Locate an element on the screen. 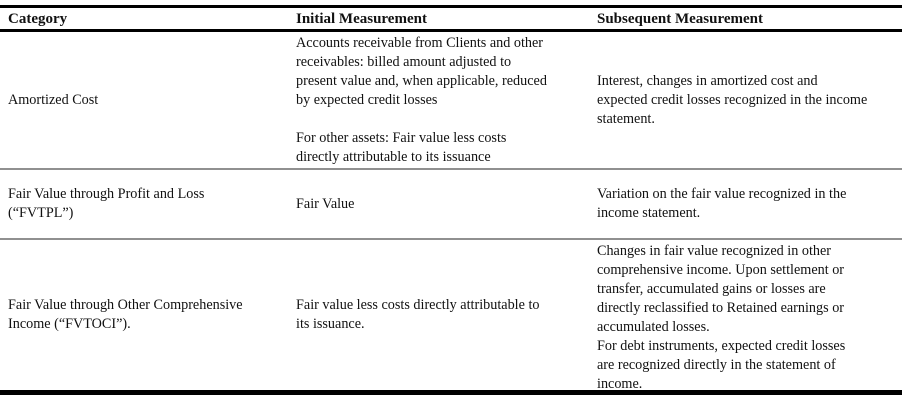  cell-initial-measurement: Fair Value is located at coordinates (325, 203).